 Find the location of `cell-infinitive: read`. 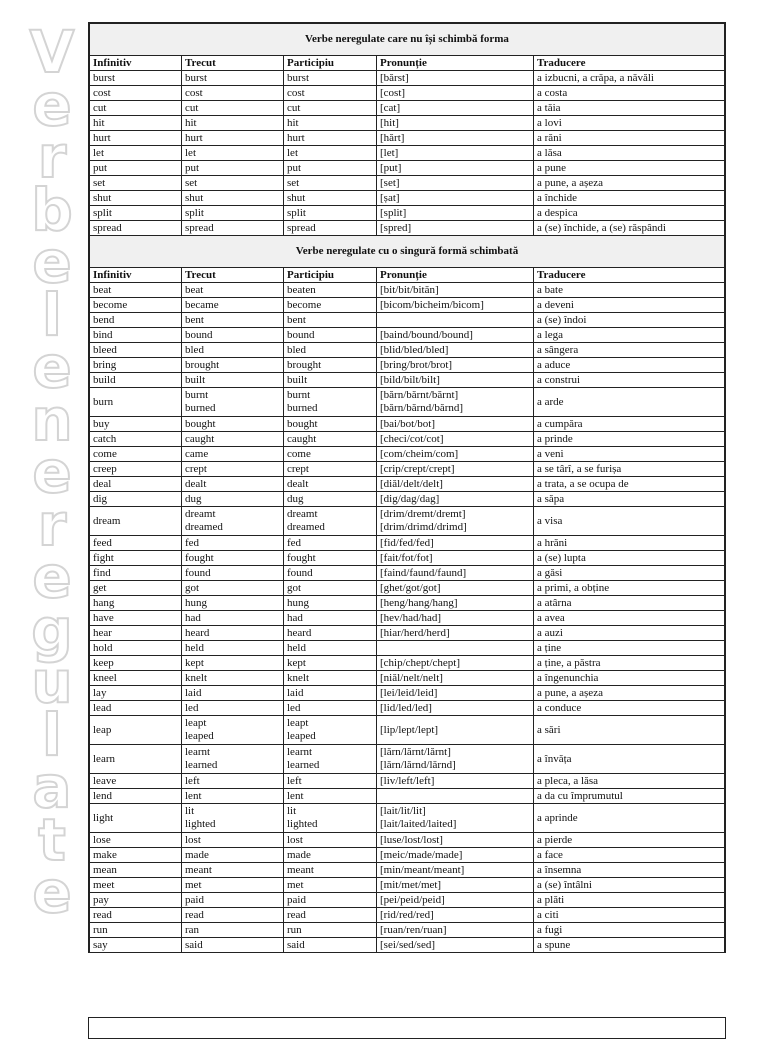

cell-infinitive: read is located at coordinates (135, 915).